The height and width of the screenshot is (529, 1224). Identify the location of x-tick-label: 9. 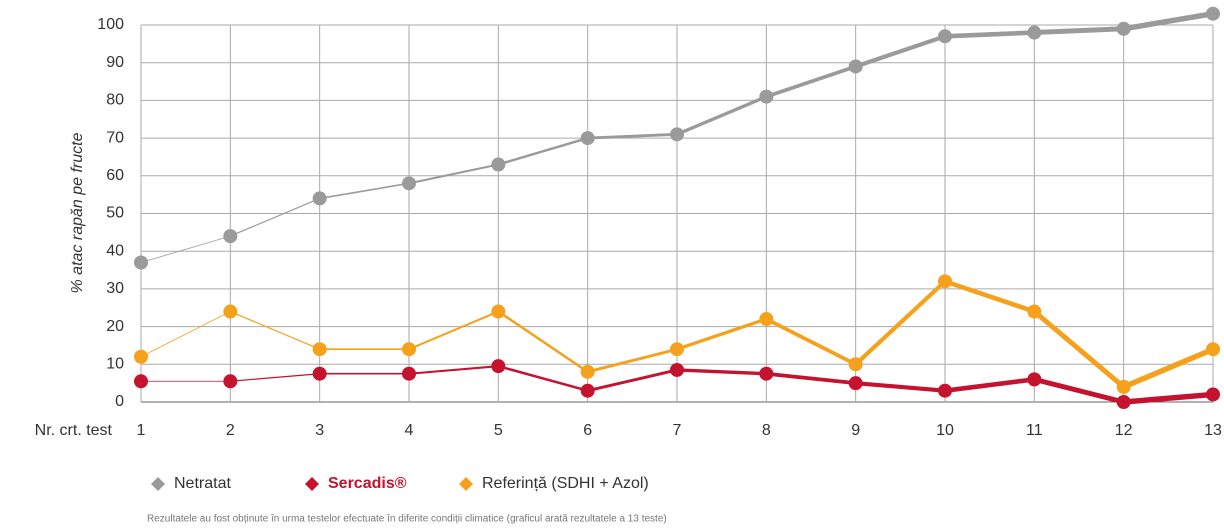
(855, 430).